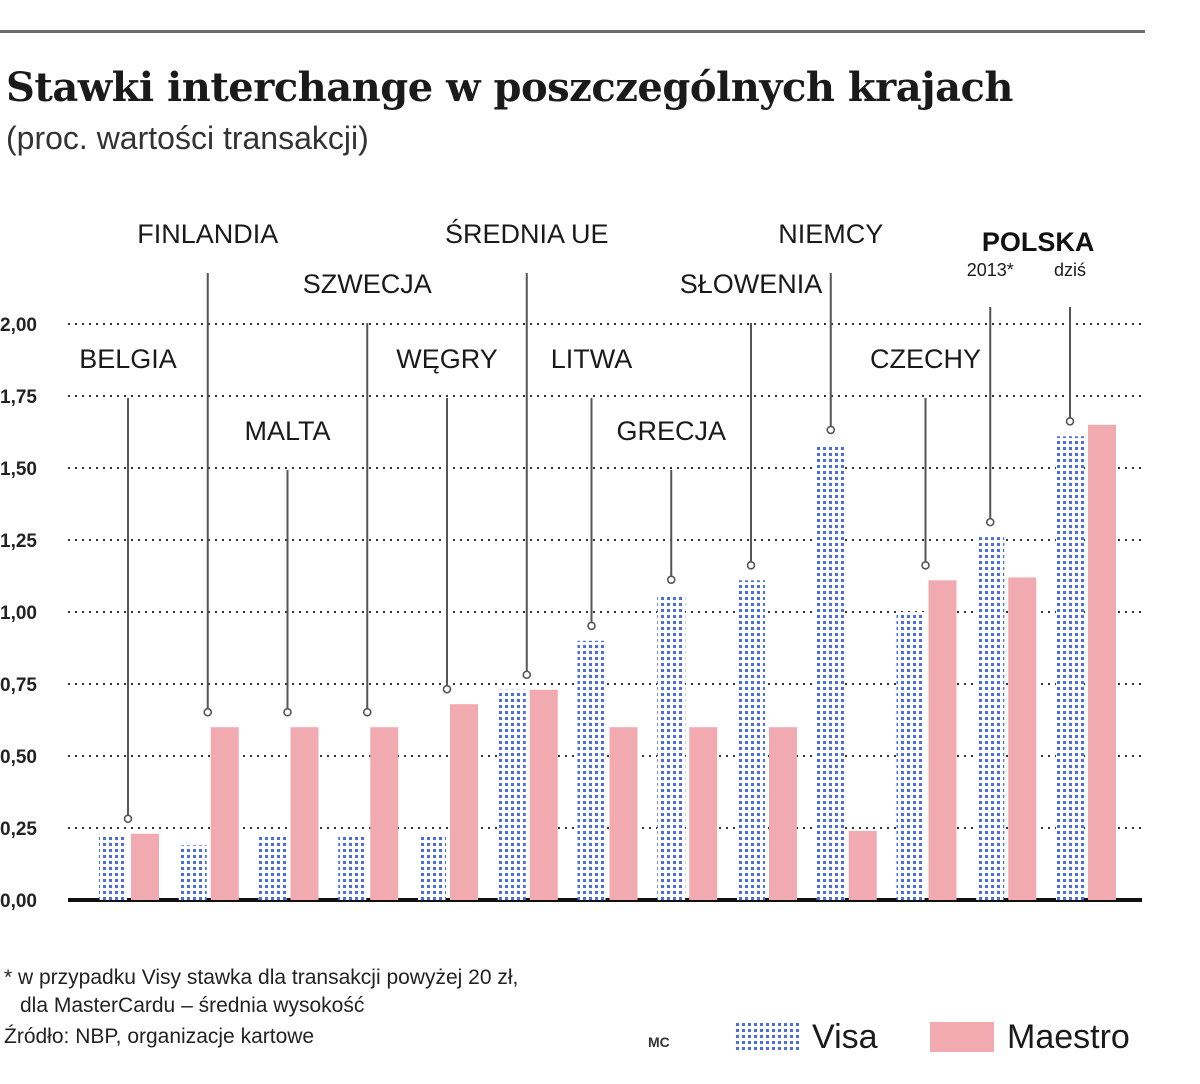 This screenshot has height=1084, width=1200. I want to click on y-tick-label: 1,75, so click(18, 397).